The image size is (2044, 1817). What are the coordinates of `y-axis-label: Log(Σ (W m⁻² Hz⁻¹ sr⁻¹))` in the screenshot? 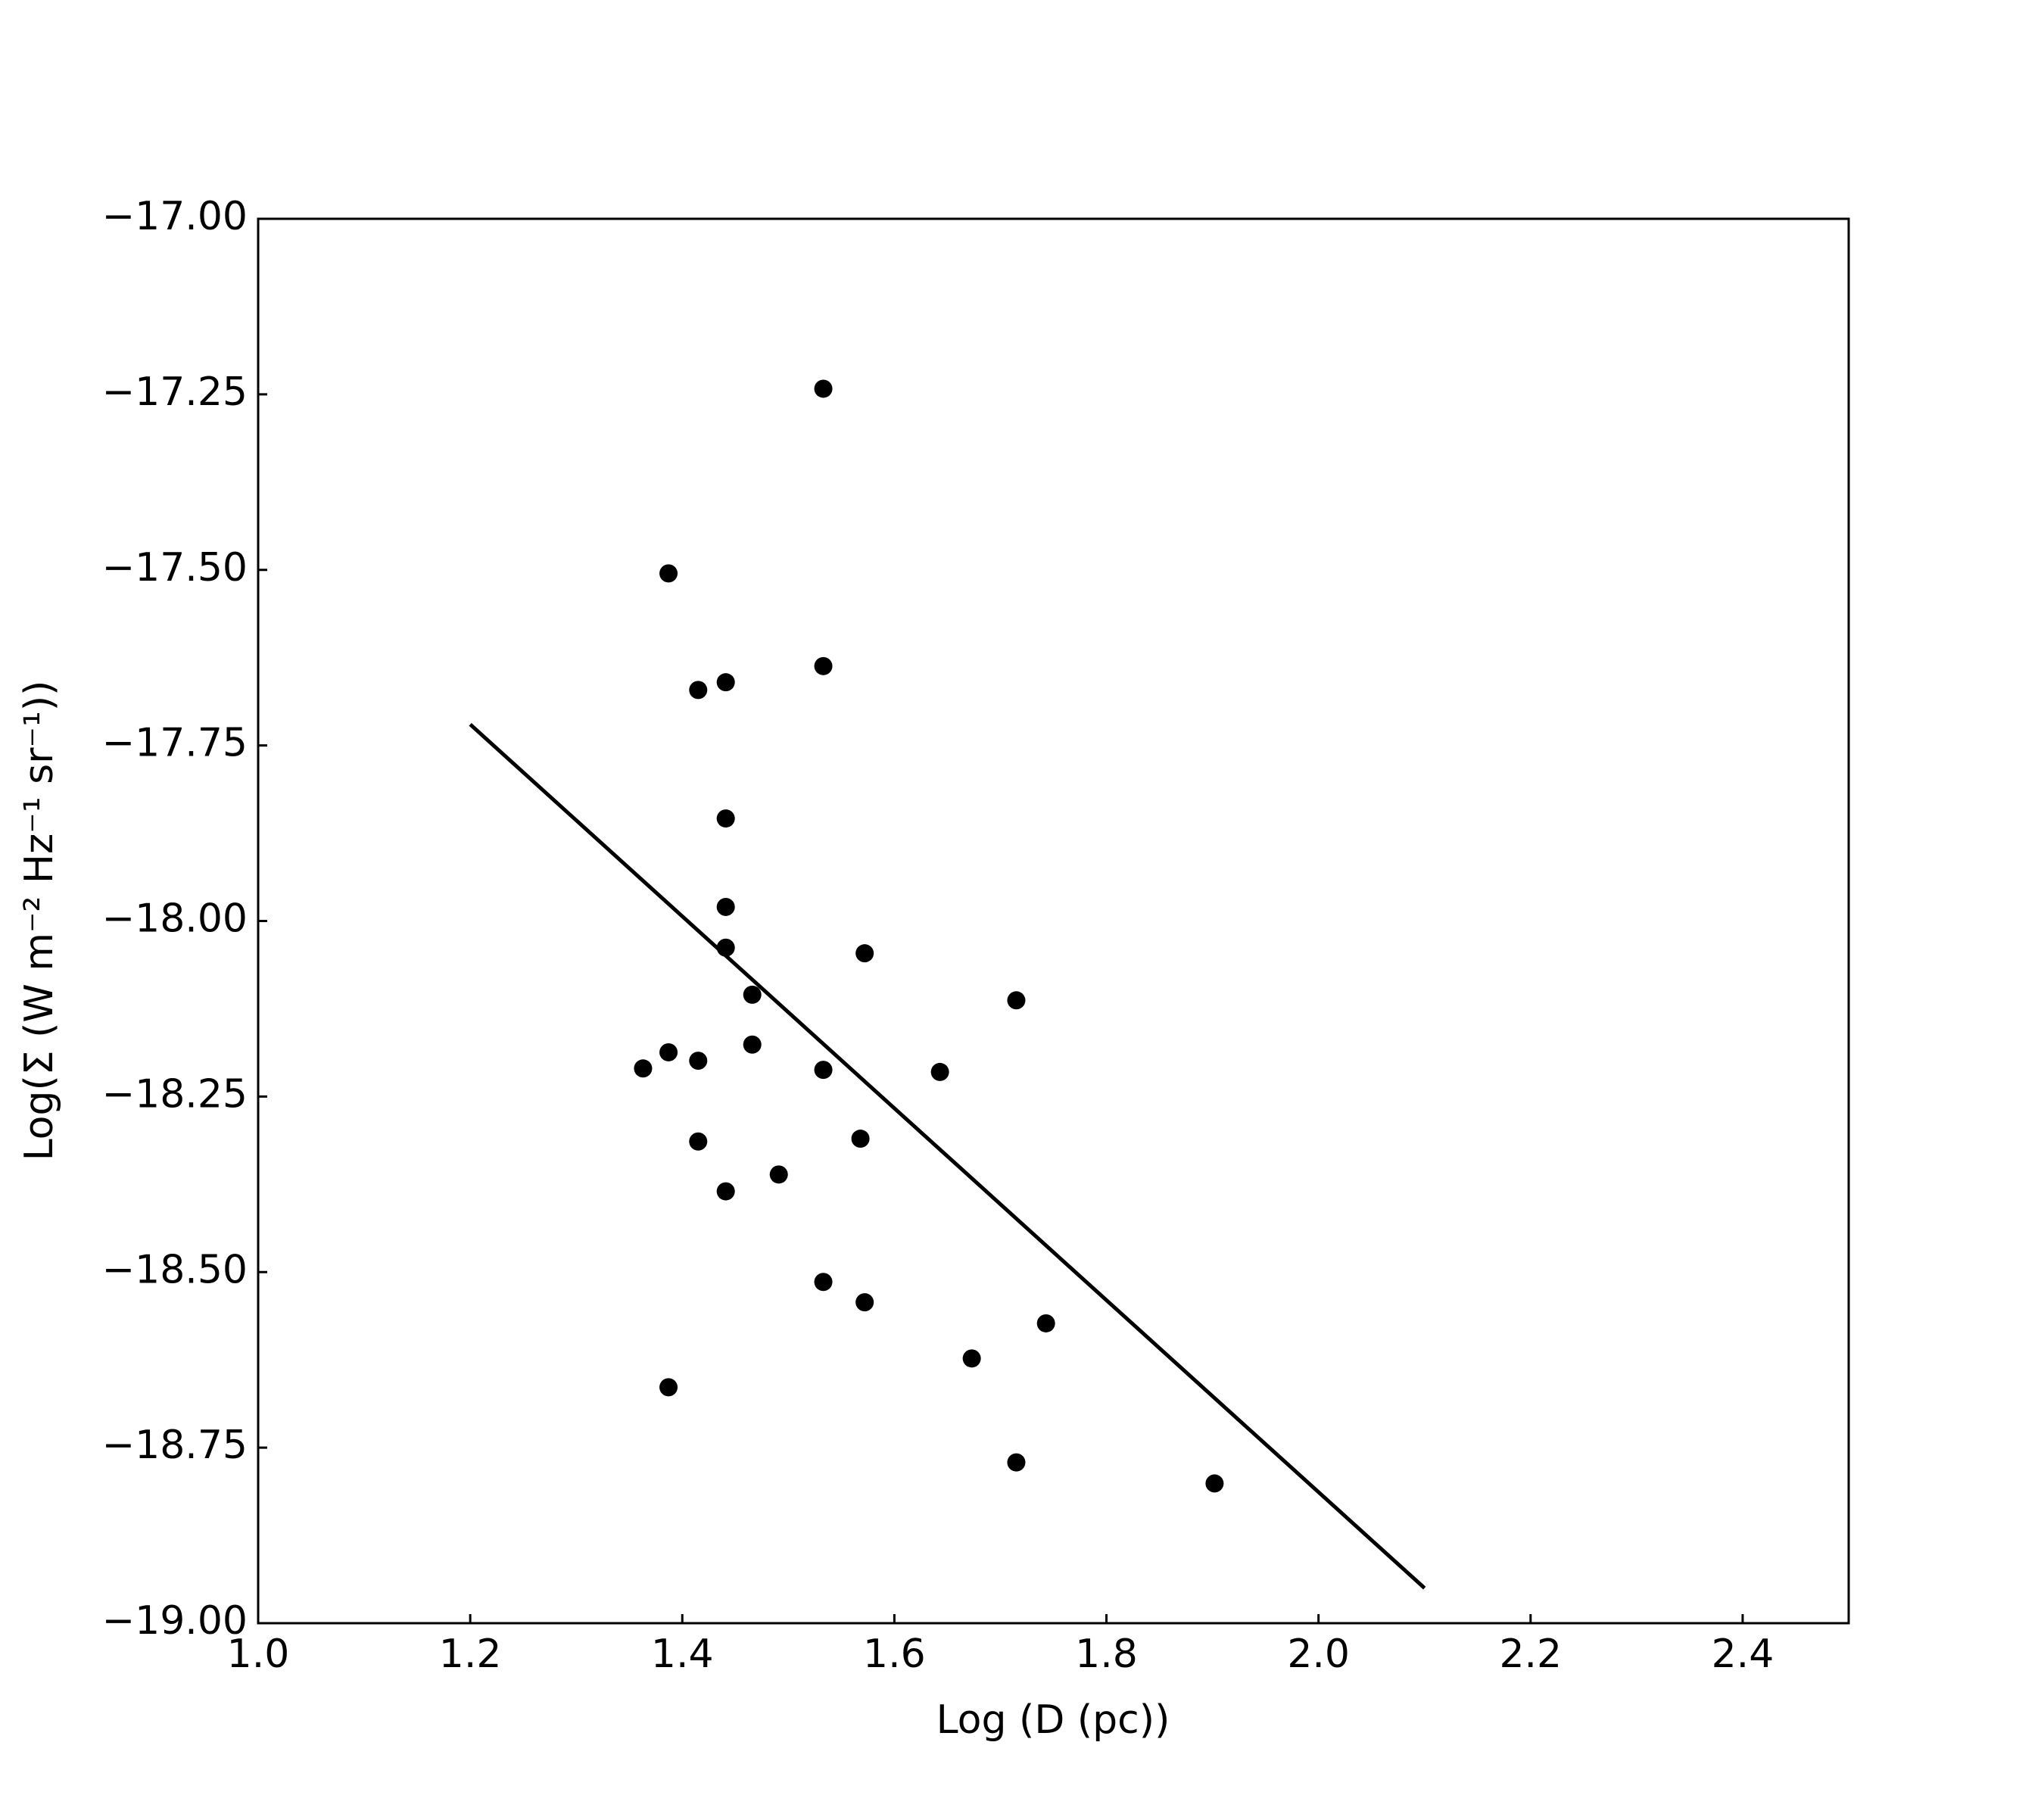 It's located at (39, 921).